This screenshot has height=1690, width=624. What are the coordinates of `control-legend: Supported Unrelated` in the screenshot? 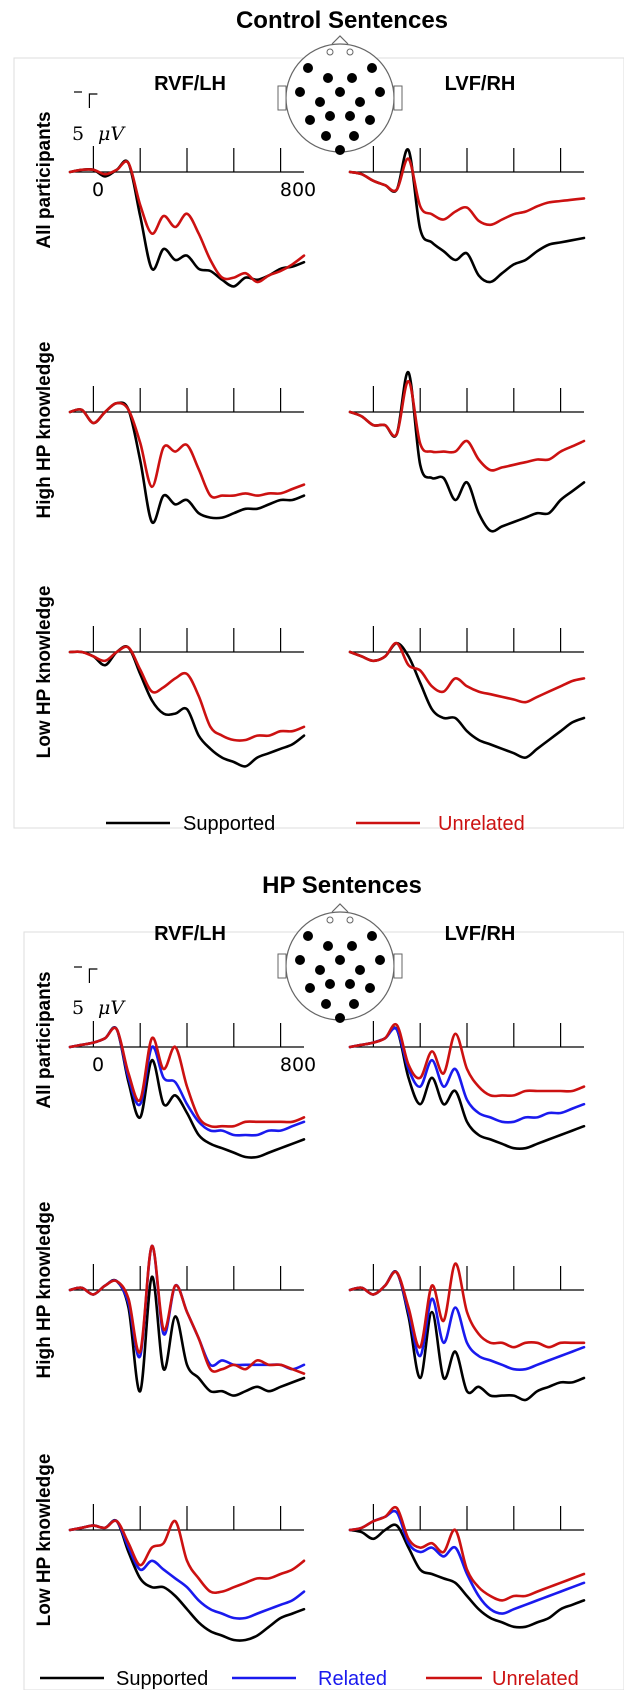 It's located at (315, 824).